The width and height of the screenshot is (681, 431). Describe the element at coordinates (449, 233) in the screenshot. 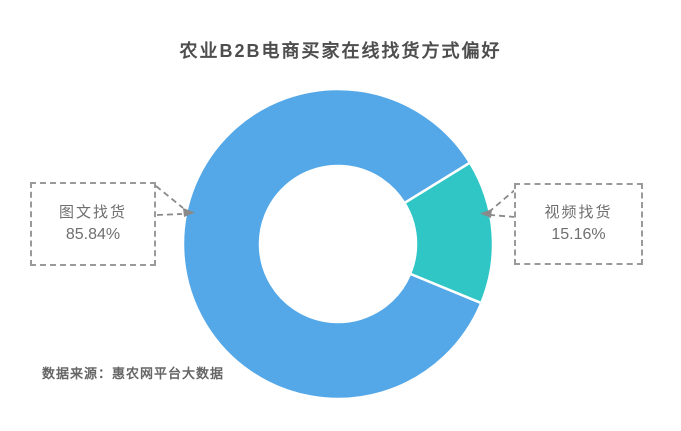

I see `donut-slice-视频找货` at that location.